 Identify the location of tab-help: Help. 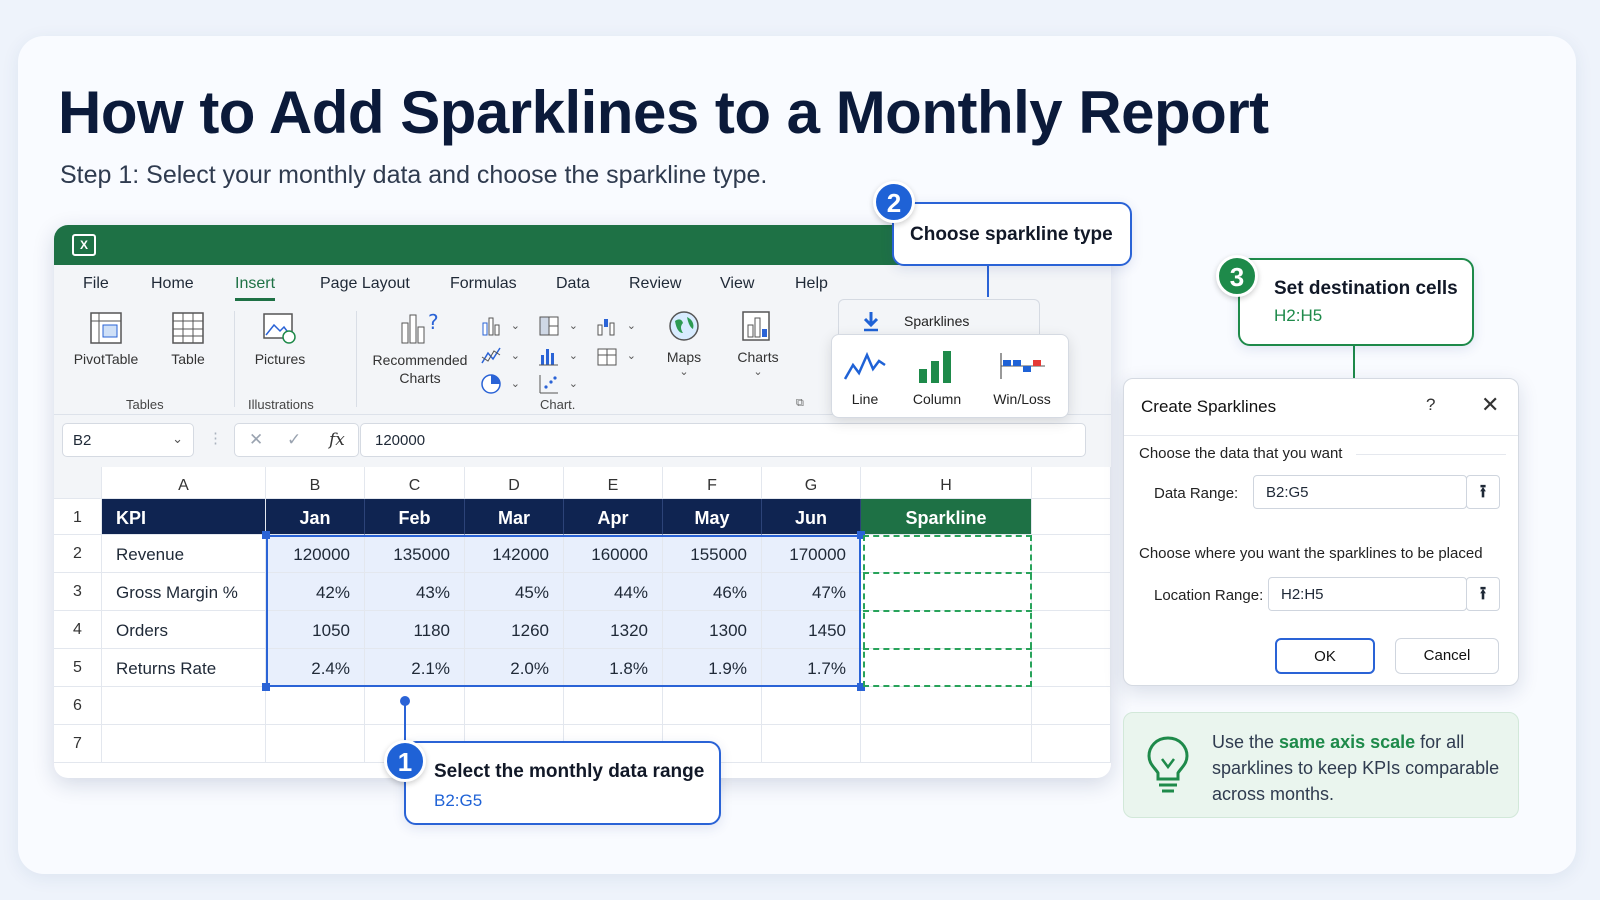
(811, 283).